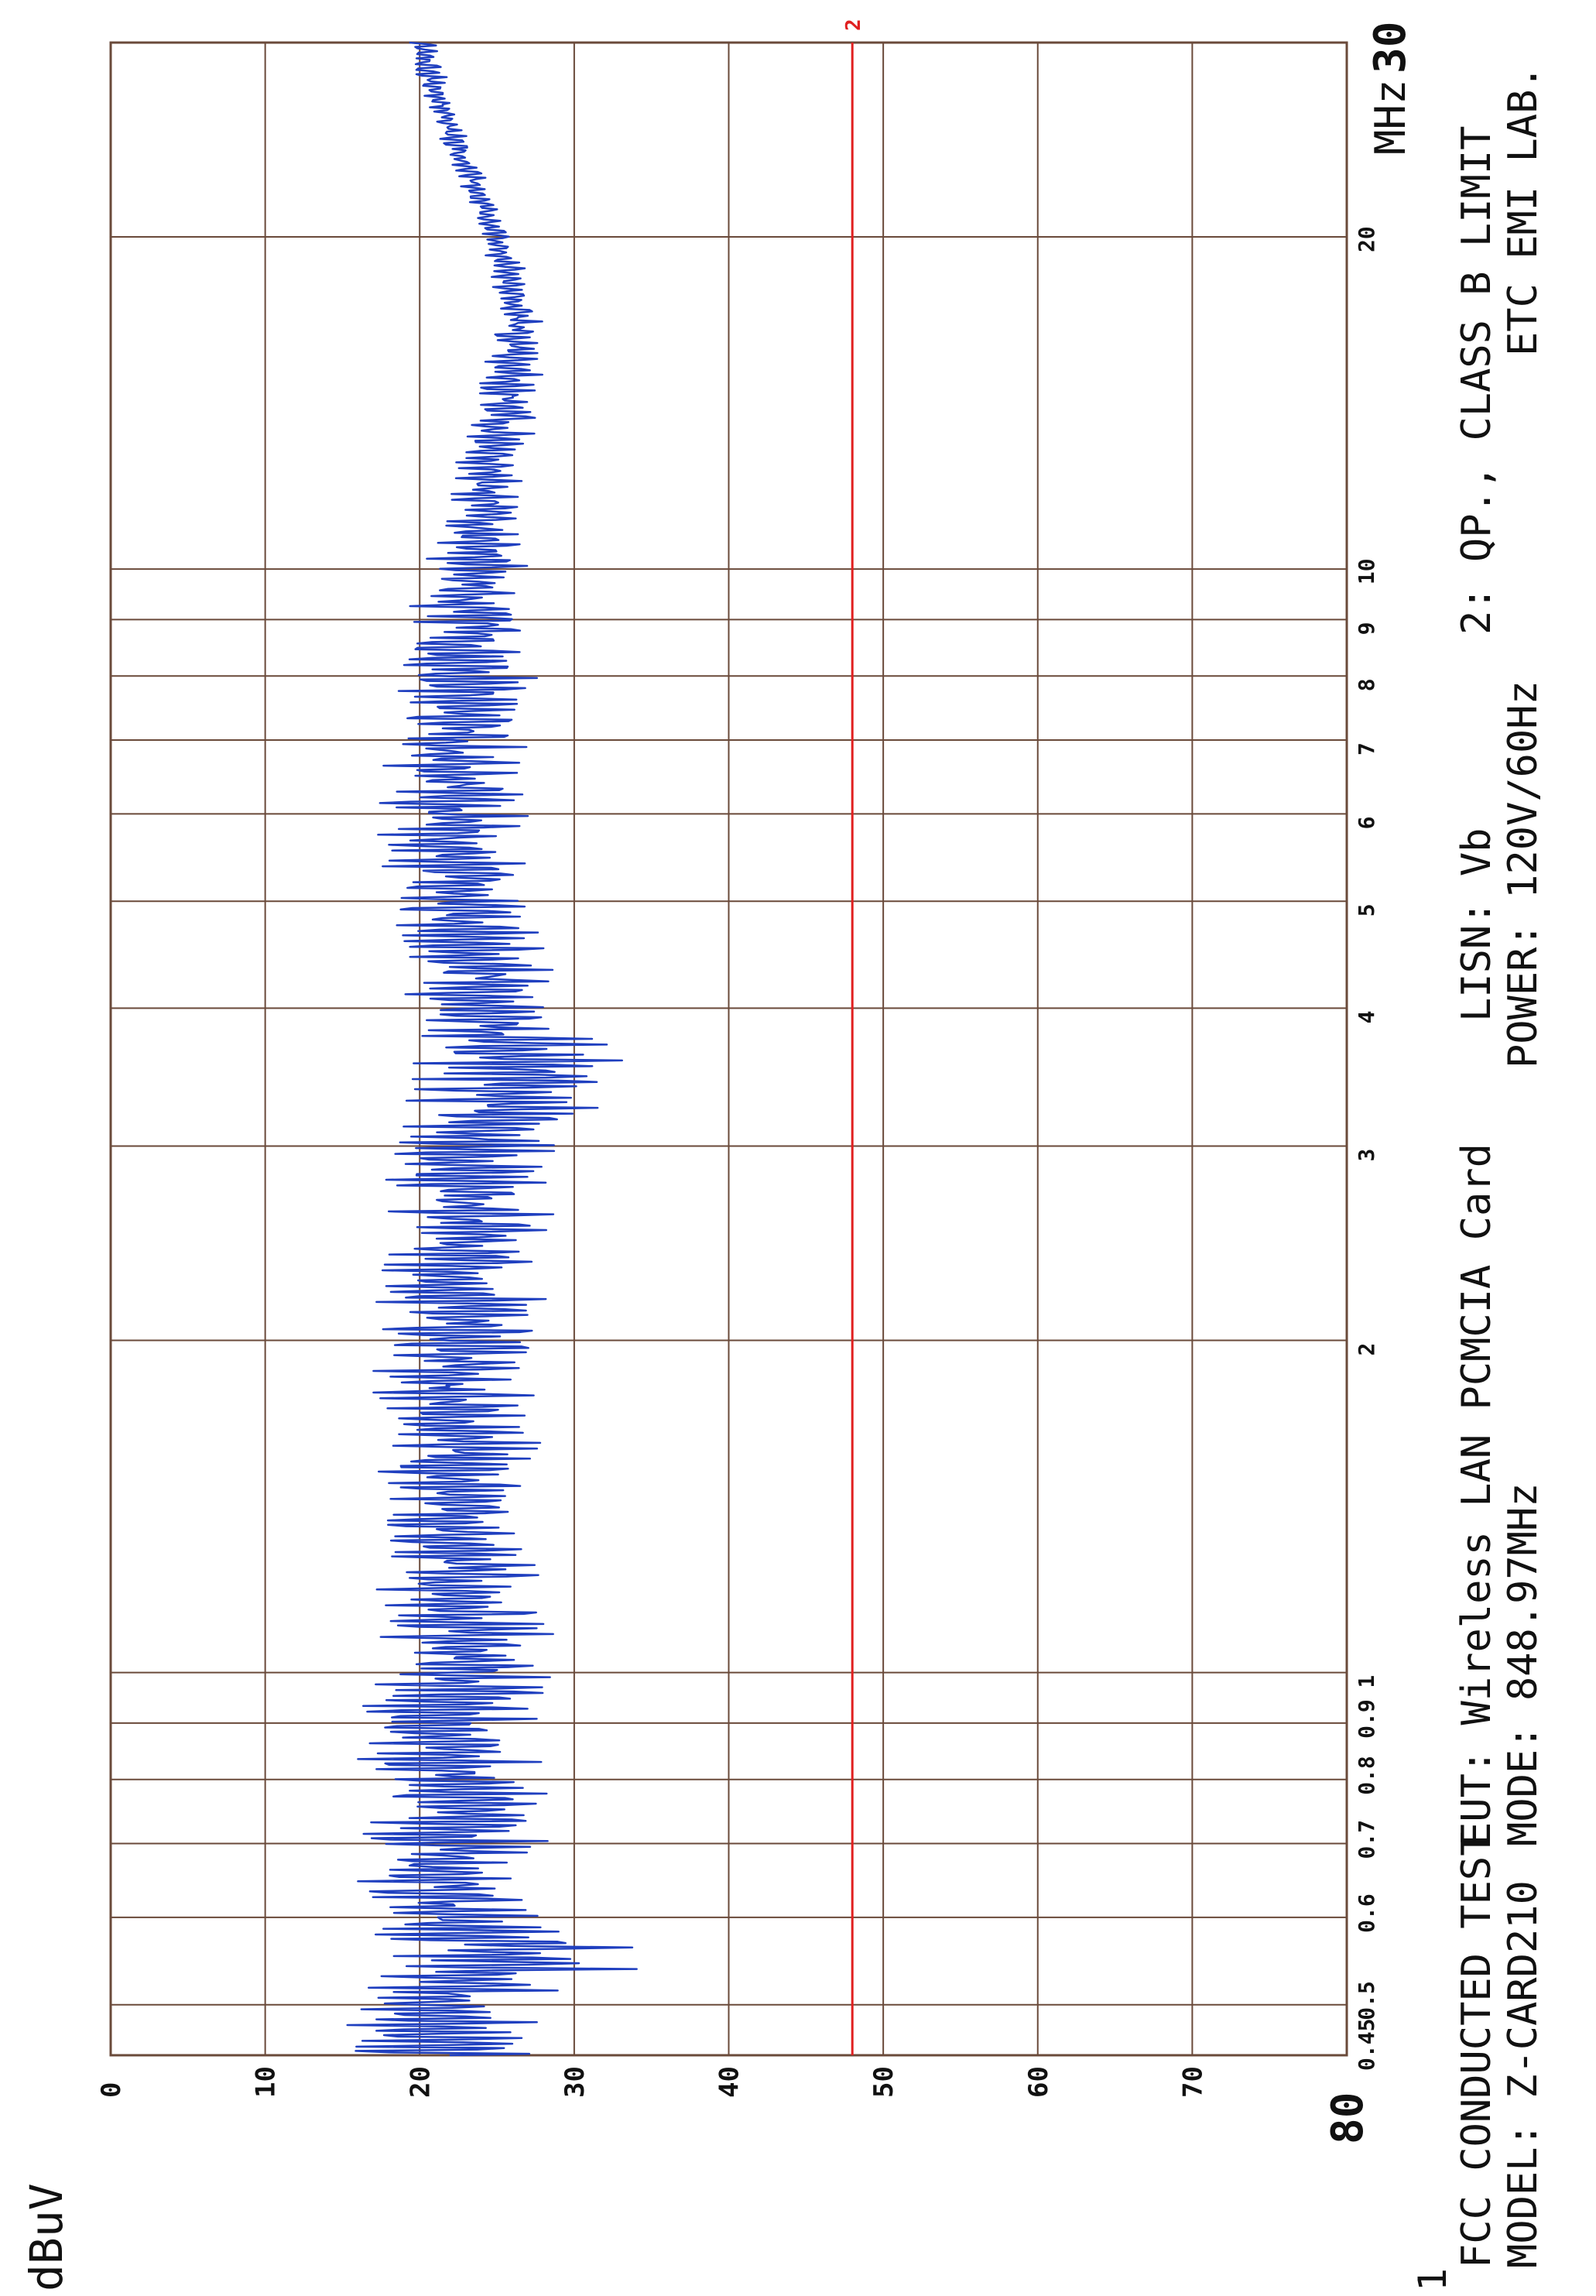 The width and height of the screenshot is (1596, 2296). I want to click on x-tick-label: 9, so click(1366, 629).